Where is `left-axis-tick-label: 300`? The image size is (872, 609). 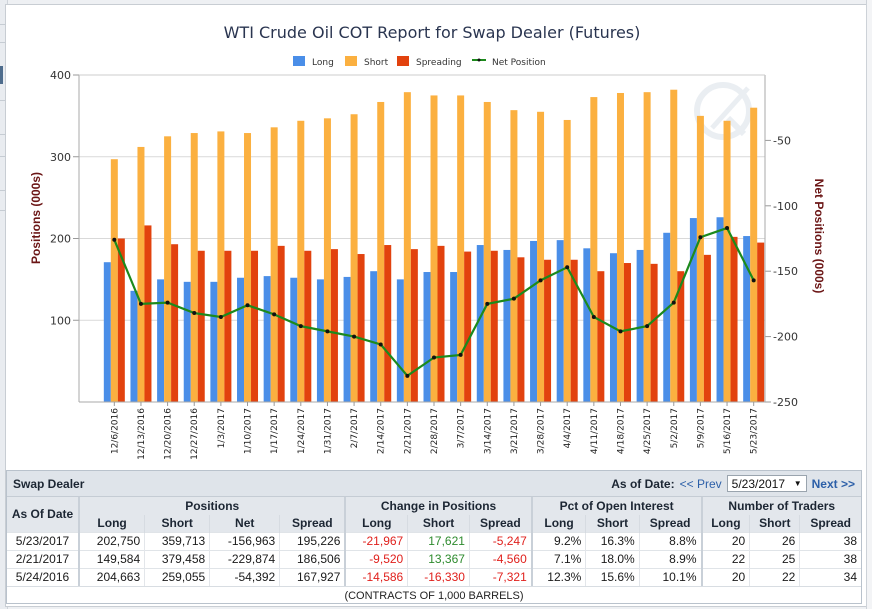
left-axis-tick-label: 300 is located at coordinates (60, 157).